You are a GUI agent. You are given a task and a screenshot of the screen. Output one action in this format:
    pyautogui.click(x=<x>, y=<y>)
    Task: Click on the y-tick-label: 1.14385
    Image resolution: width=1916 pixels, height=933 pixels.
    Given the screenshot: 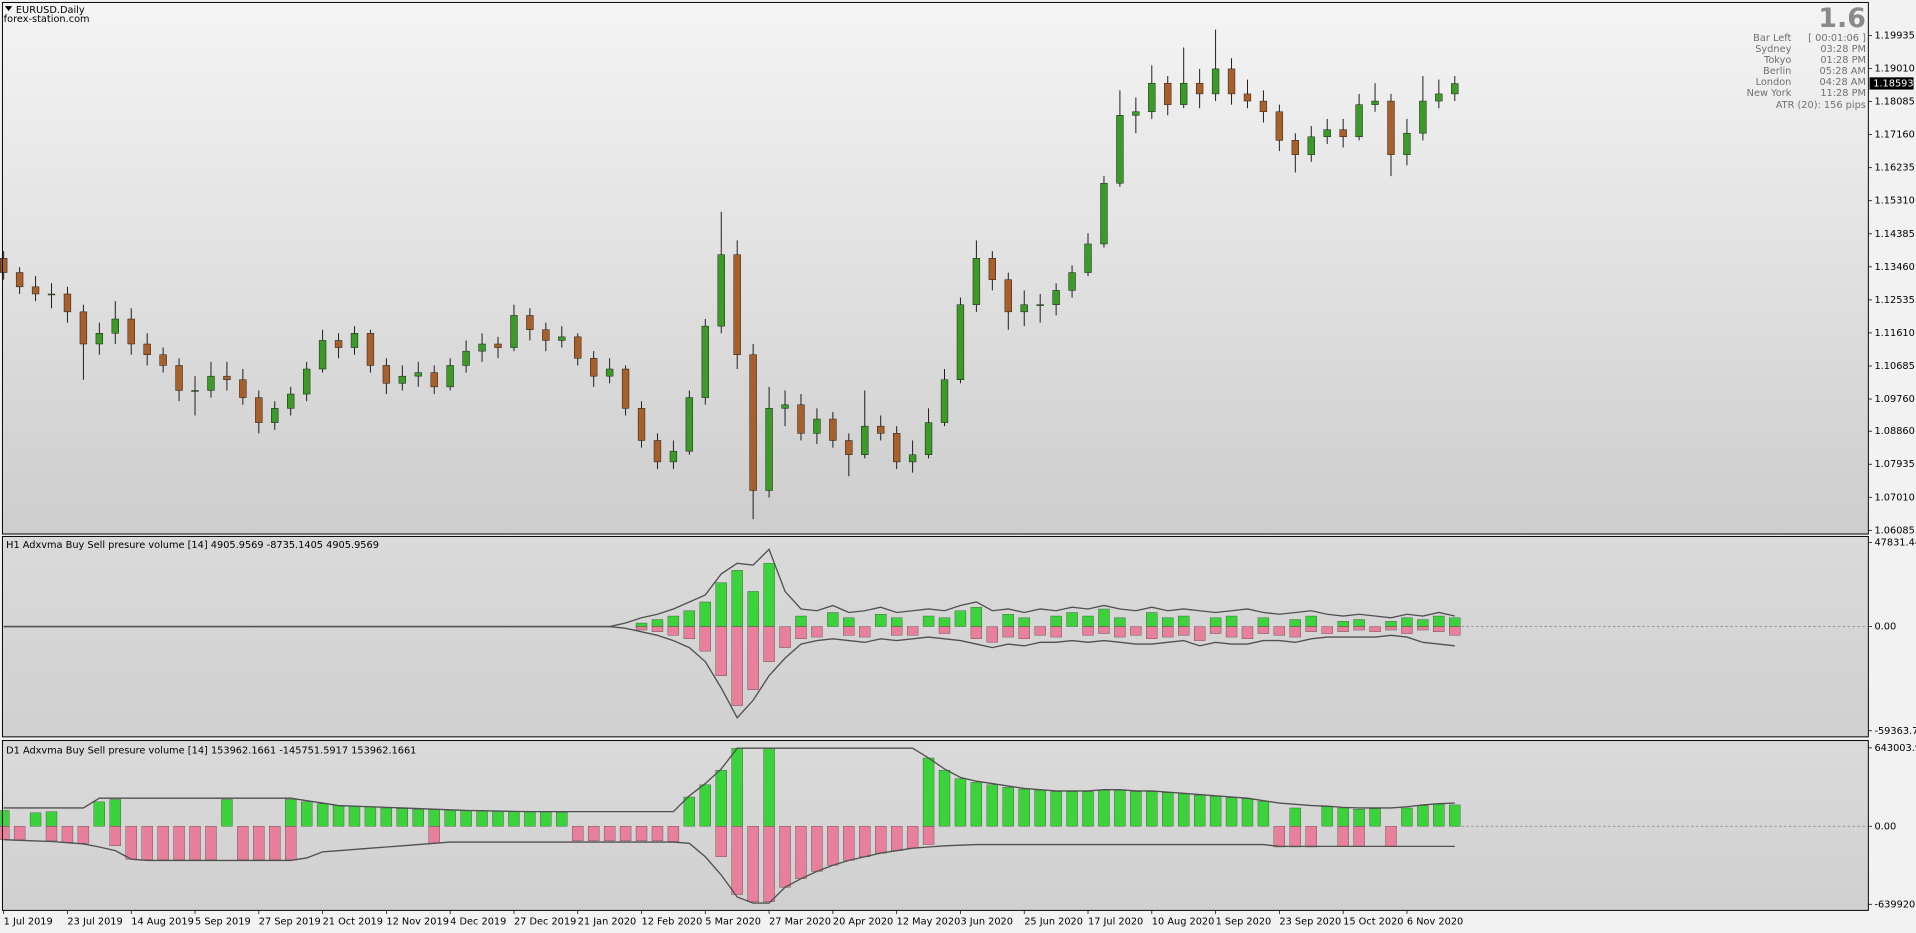 What is the action you would take?
    pyautogui.click(x=1894, y=234)
    